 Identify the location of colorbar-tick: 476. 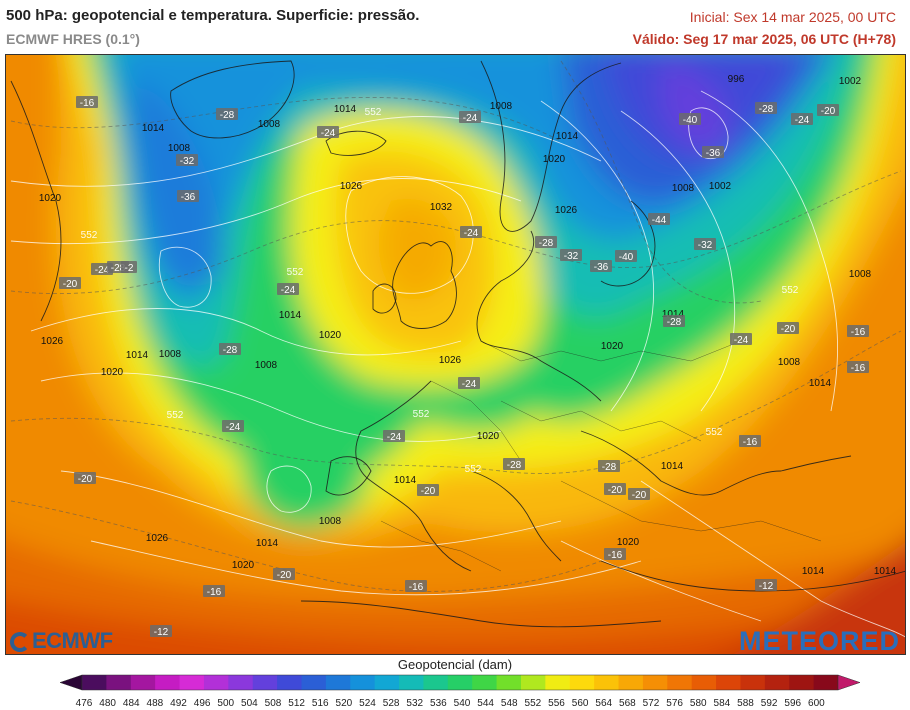
(84, 703).